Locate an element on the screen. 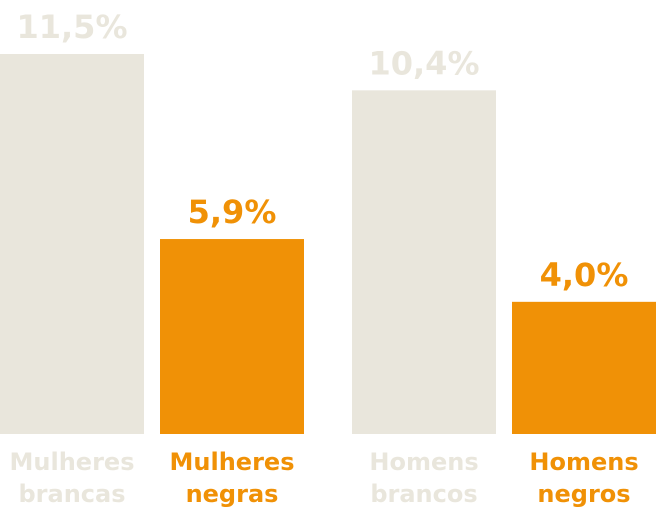 Image resolution: width=656 pixels, height=520 pixels. category-label-1-line-1: negras is located at coordinates (232, 494).